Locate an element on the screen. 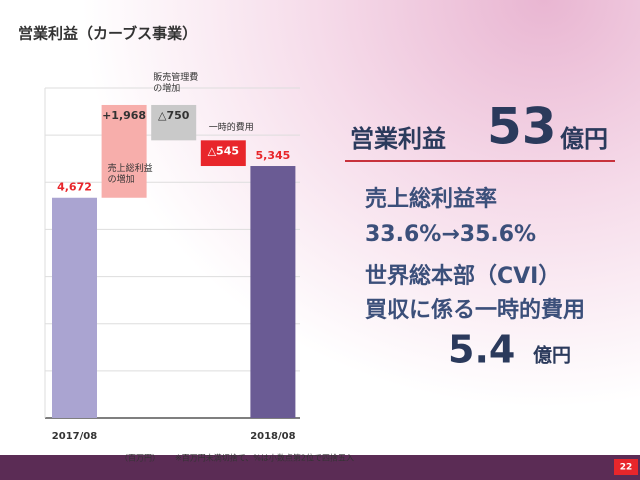  cost-line: 世界総本部（CVI） is located at coordinates (462, 276).